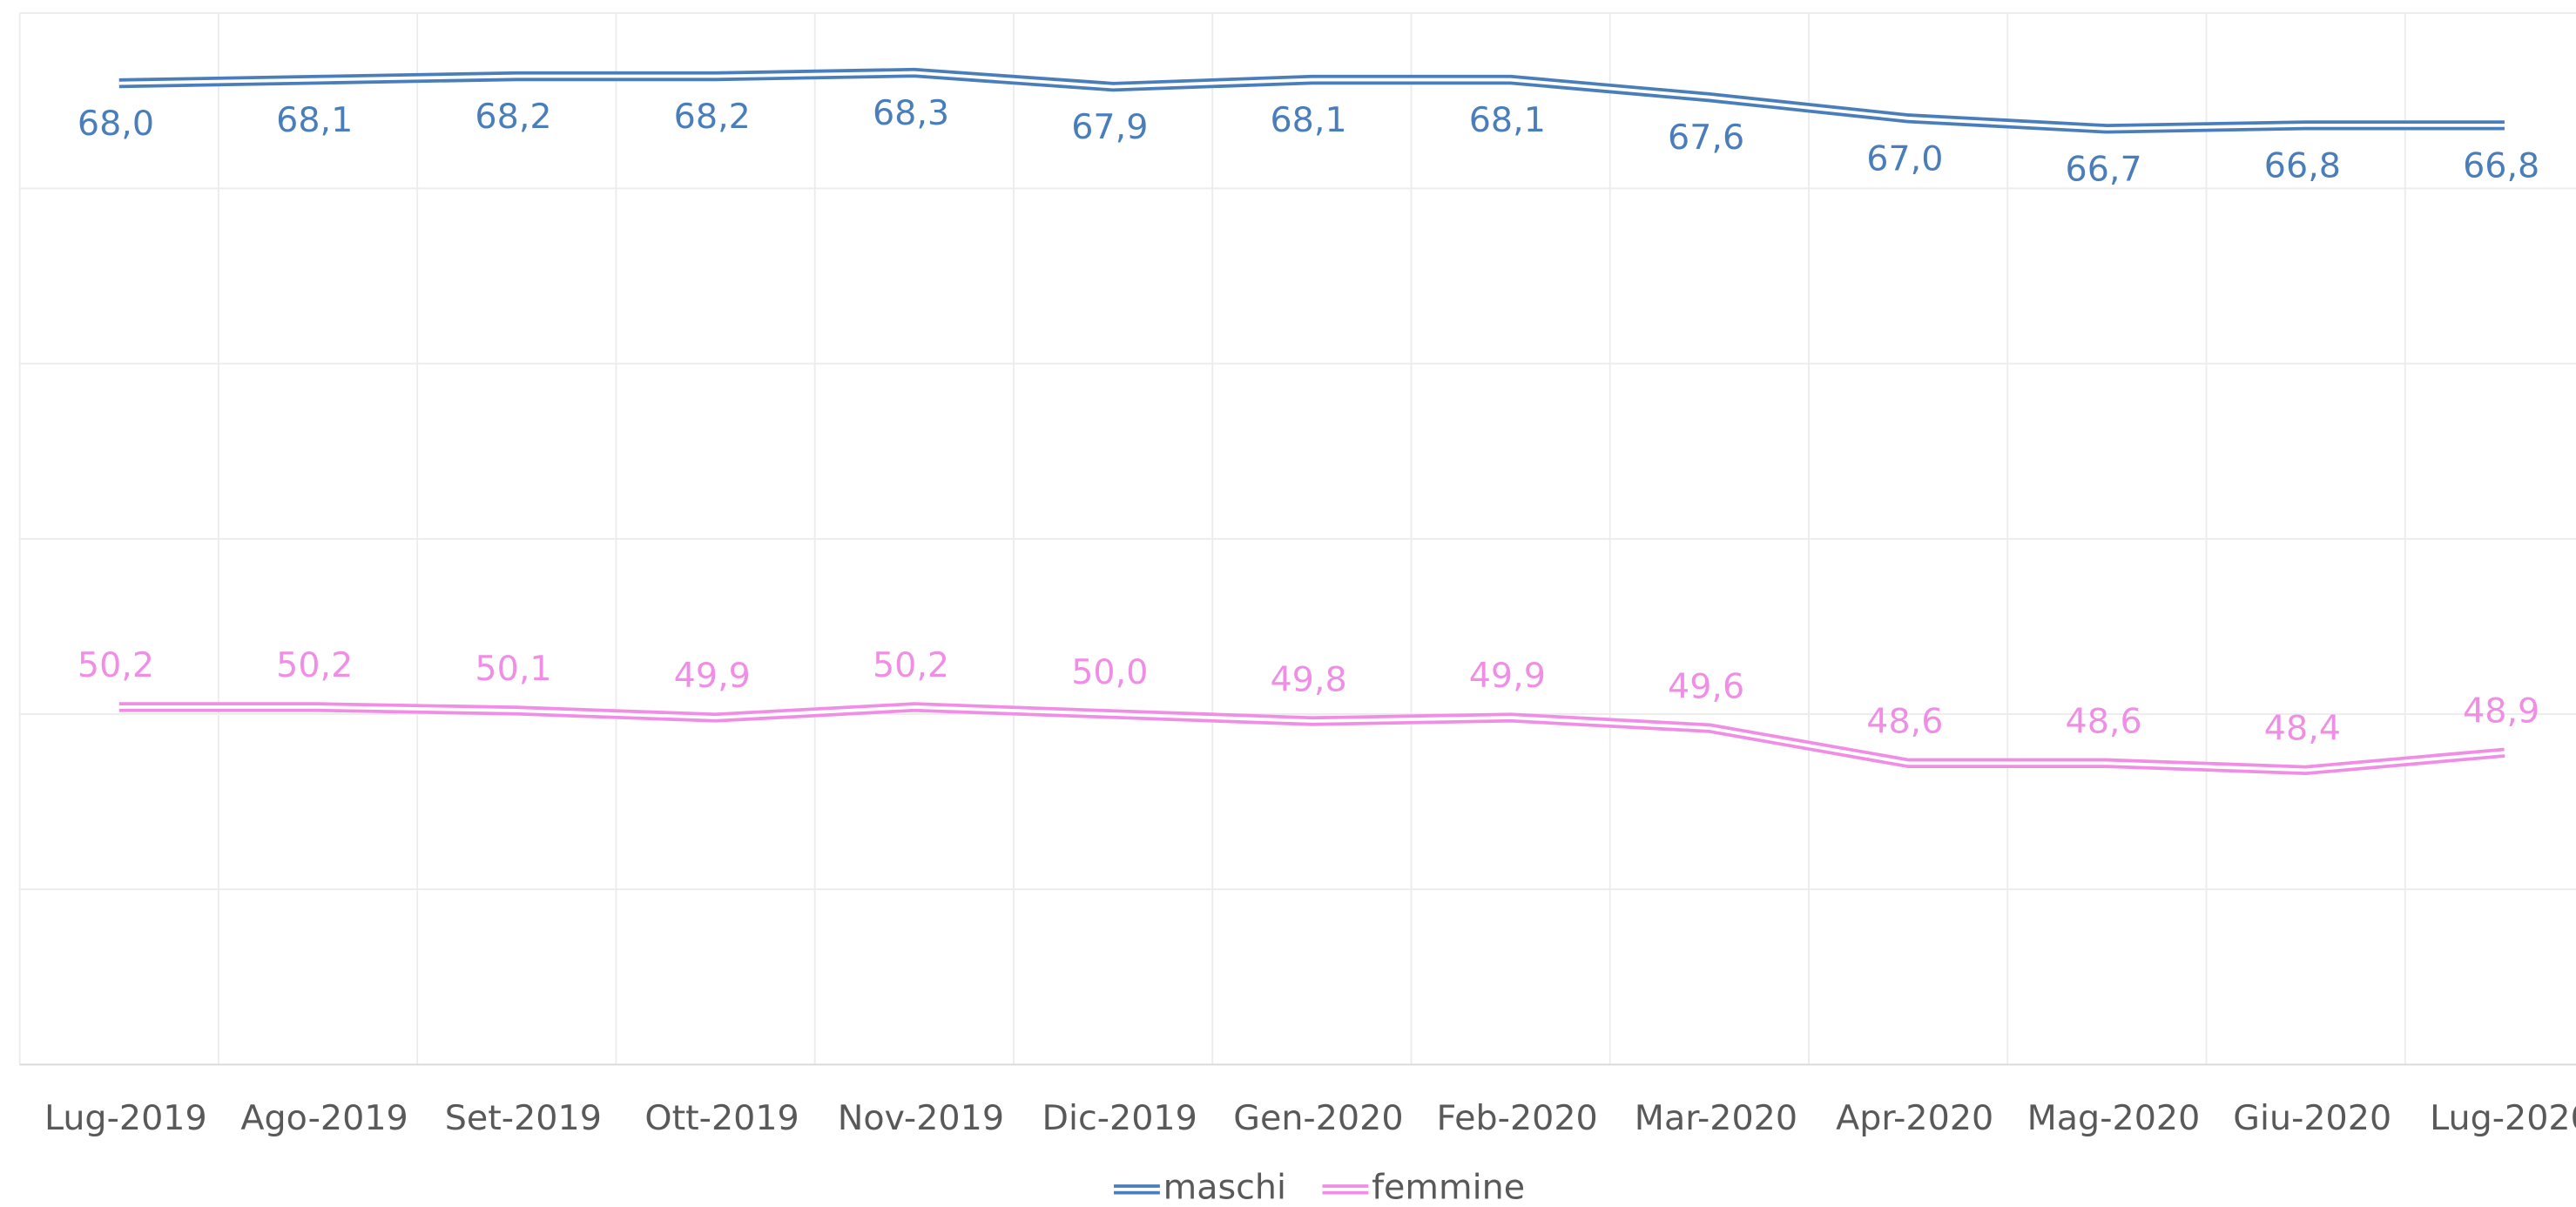  What do you see at coordinates (1716, 1118) in the screenshot?
I see `x-tick-label: Mar-2020` at bounding box center [1716, 1118].